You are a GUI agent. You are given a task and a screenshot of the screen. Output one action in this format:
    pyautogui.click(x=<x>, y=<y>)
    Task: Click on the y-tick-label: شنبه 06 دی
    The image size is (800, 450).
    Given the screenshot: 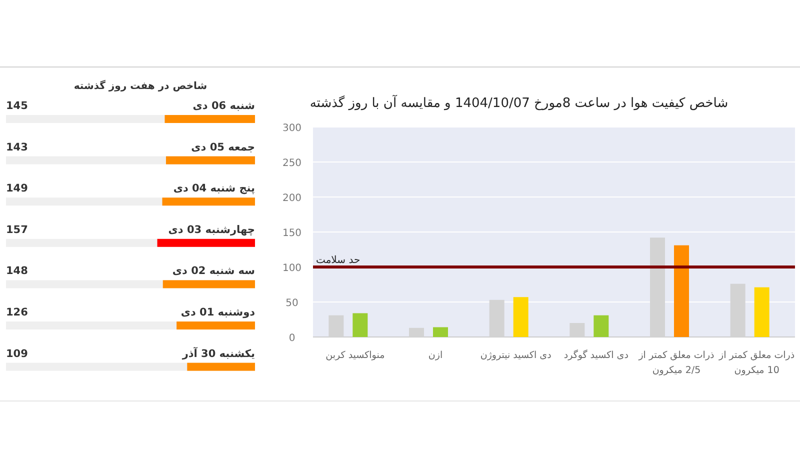 What is the action you would take?
    pyautogui.click(x=223, y=106)
    